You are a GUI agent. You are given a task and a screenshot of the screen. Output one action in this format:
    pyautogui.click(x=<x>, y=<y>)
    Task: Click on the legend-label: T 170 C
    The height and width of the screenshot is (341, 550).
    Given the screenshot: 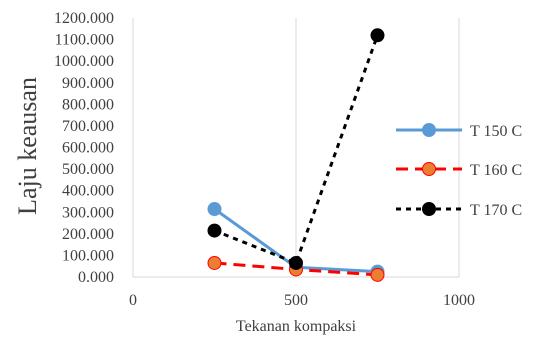 What is the action you would take?
    pyautogui.click(x=496, y=210)
    